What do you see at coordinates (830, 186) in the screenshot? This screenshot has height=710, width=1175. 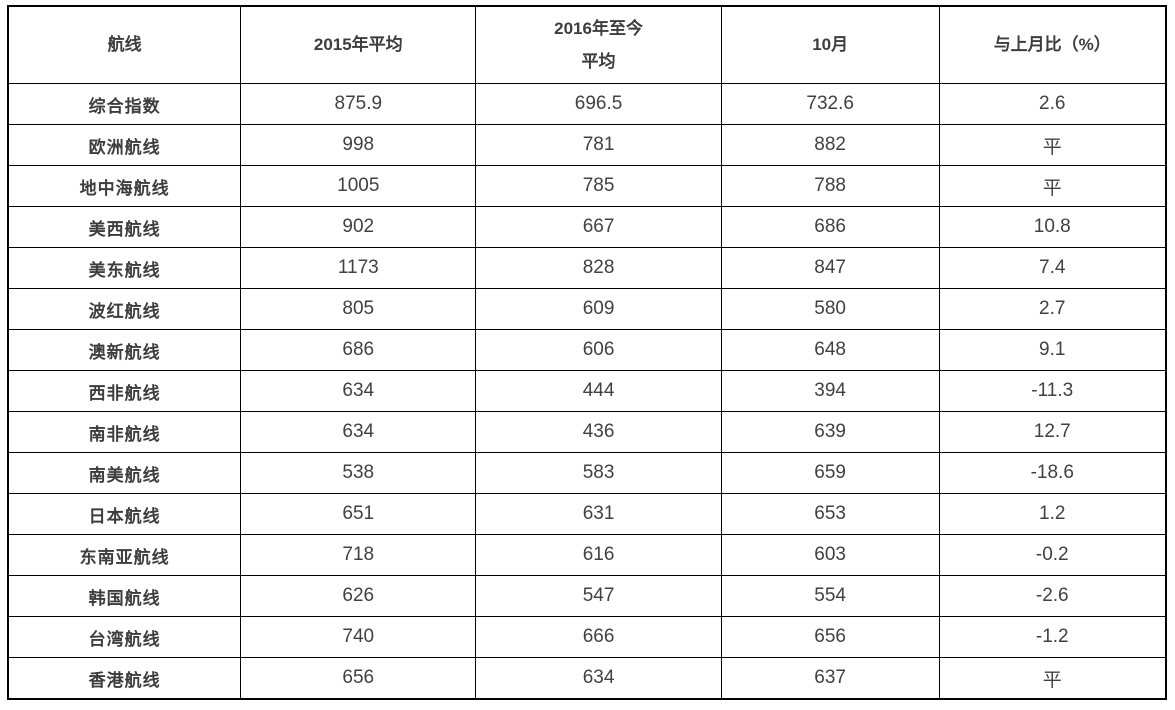 I see `october-cell: 788` at bounding box center [830, 186].